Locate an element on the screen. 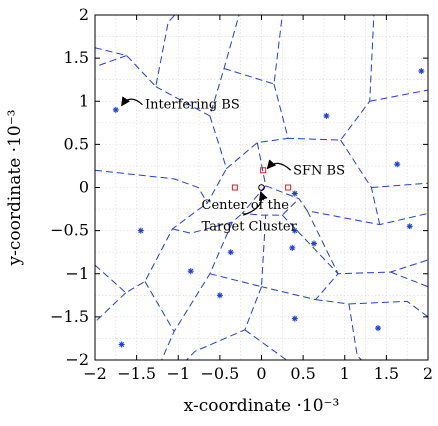 This screenshot has height=426, width=438. x-tick-label: −2 is located at coordinates (95, 373).